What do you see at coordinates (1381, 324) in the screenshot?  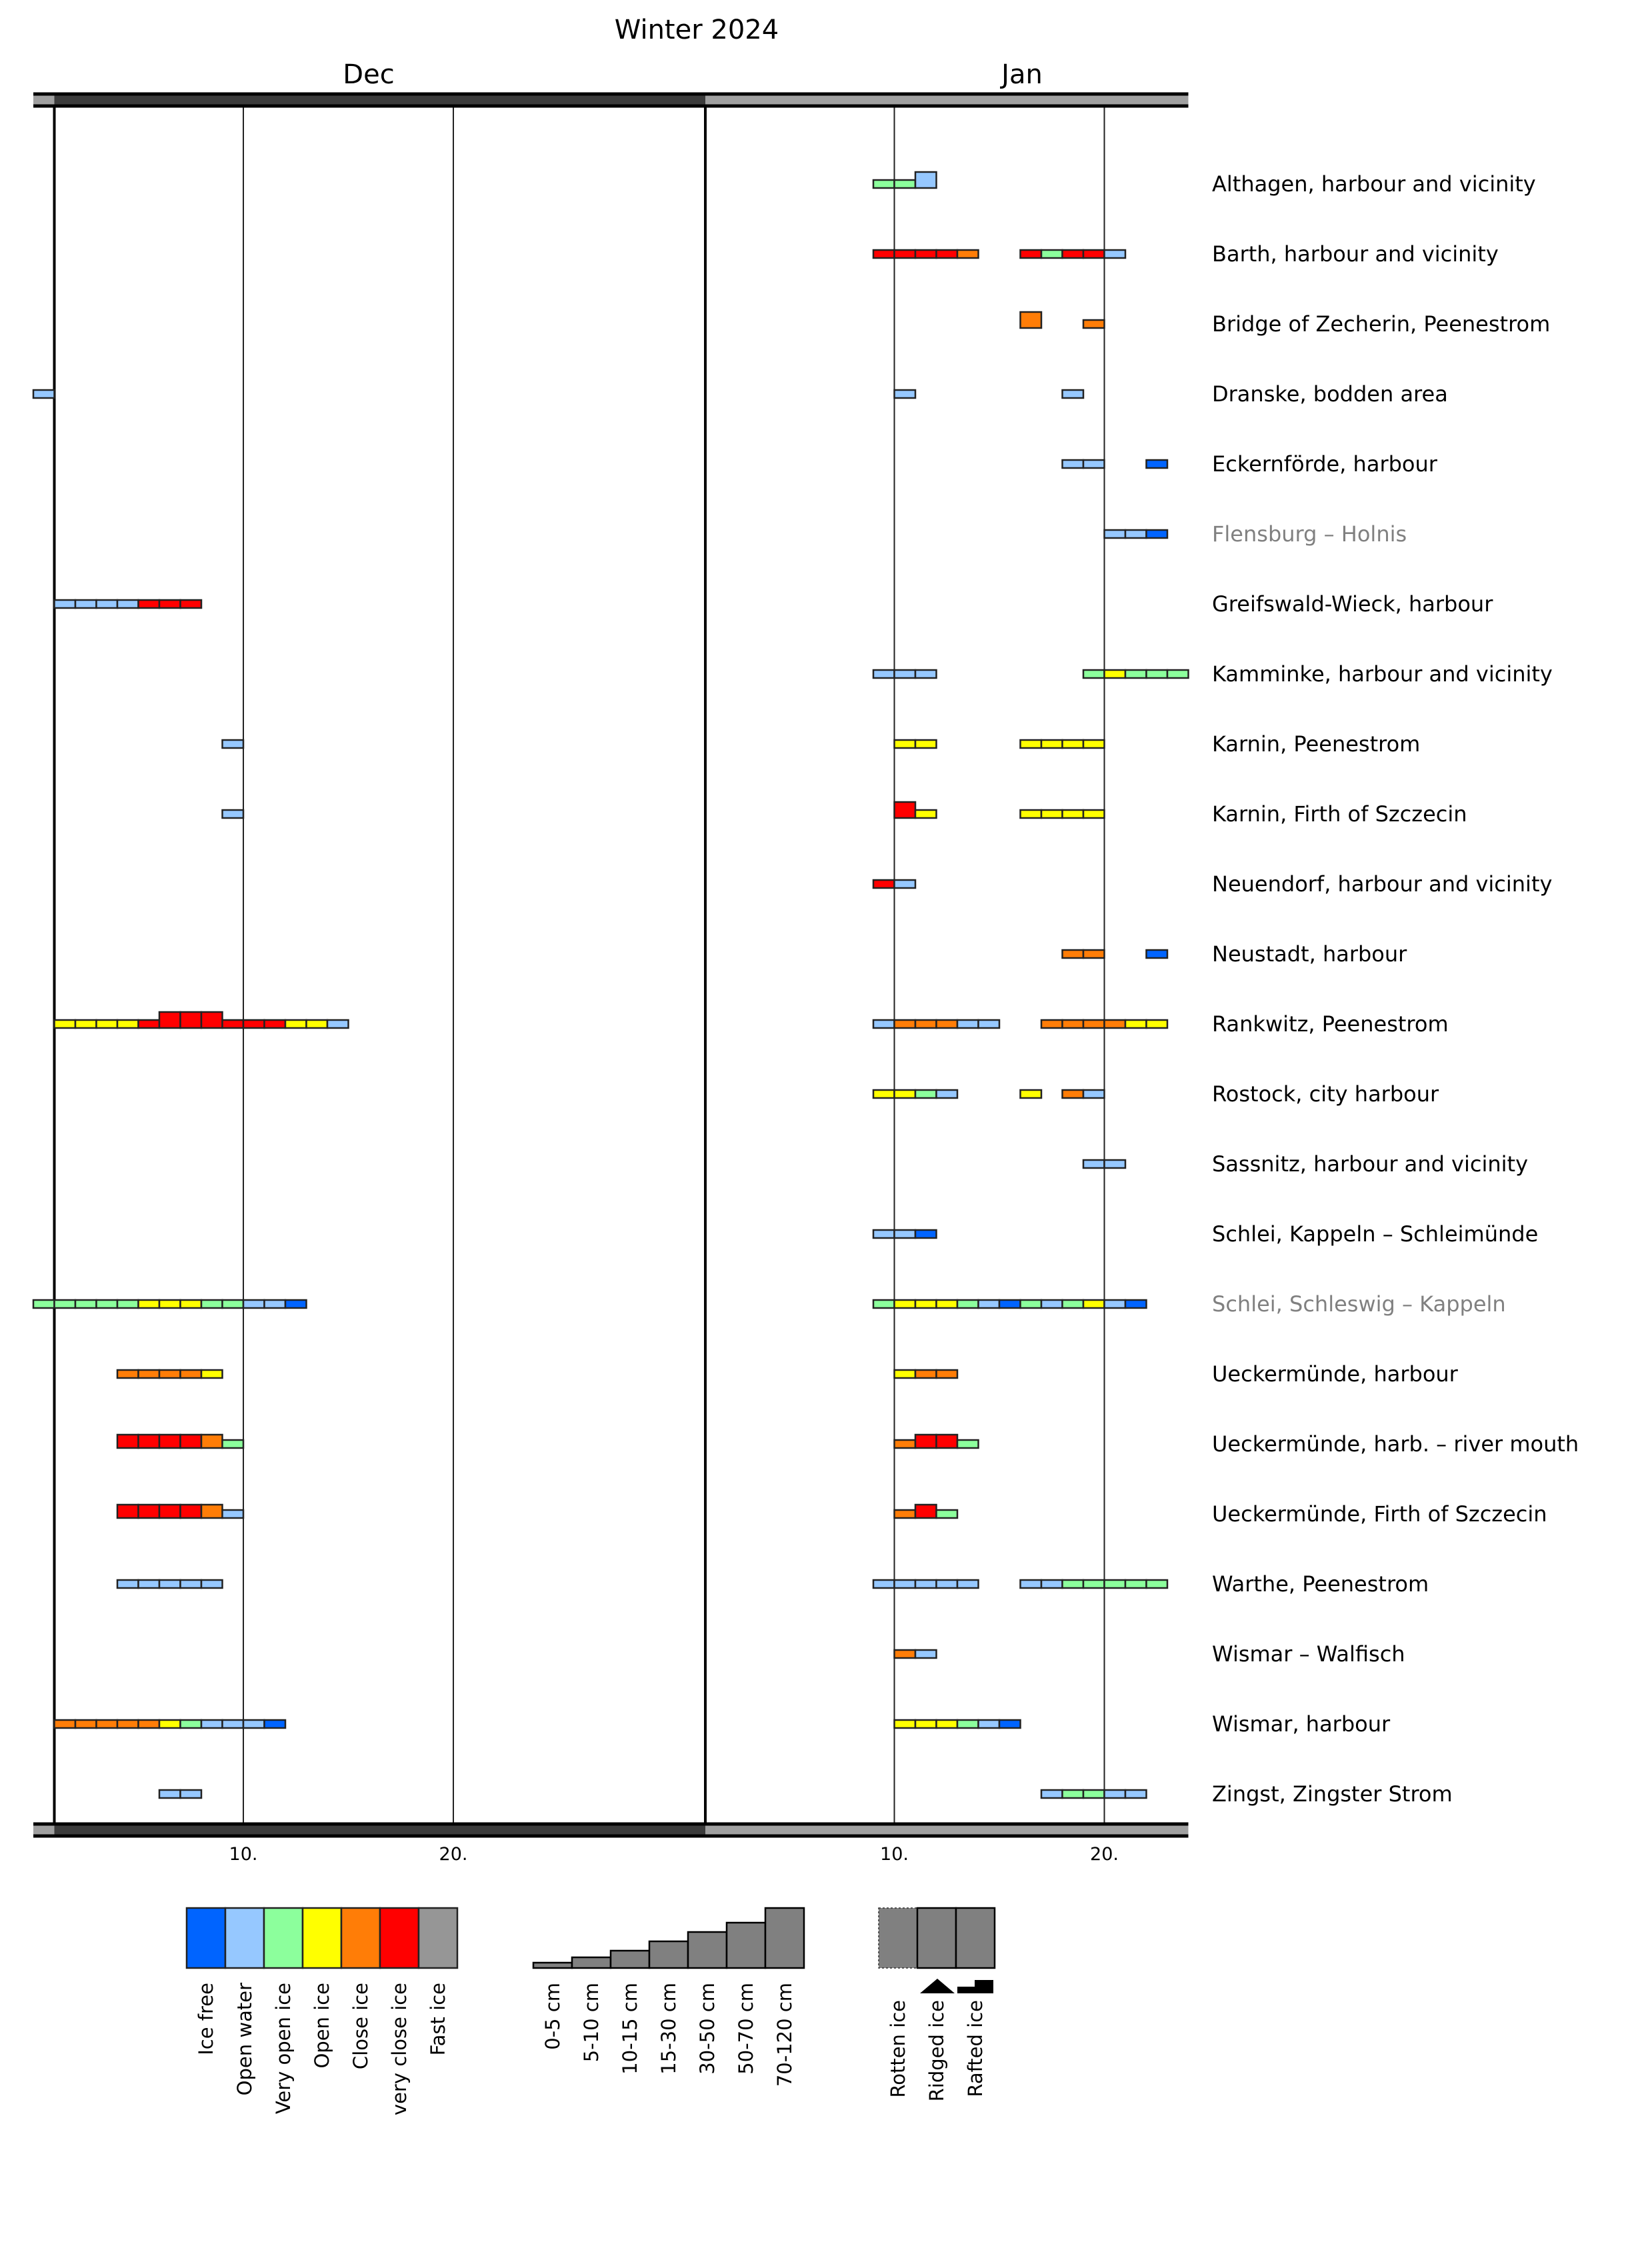 I see `station-label: Bridge of Zecherin, Peenestrom` at bounding box center [1381, 324].